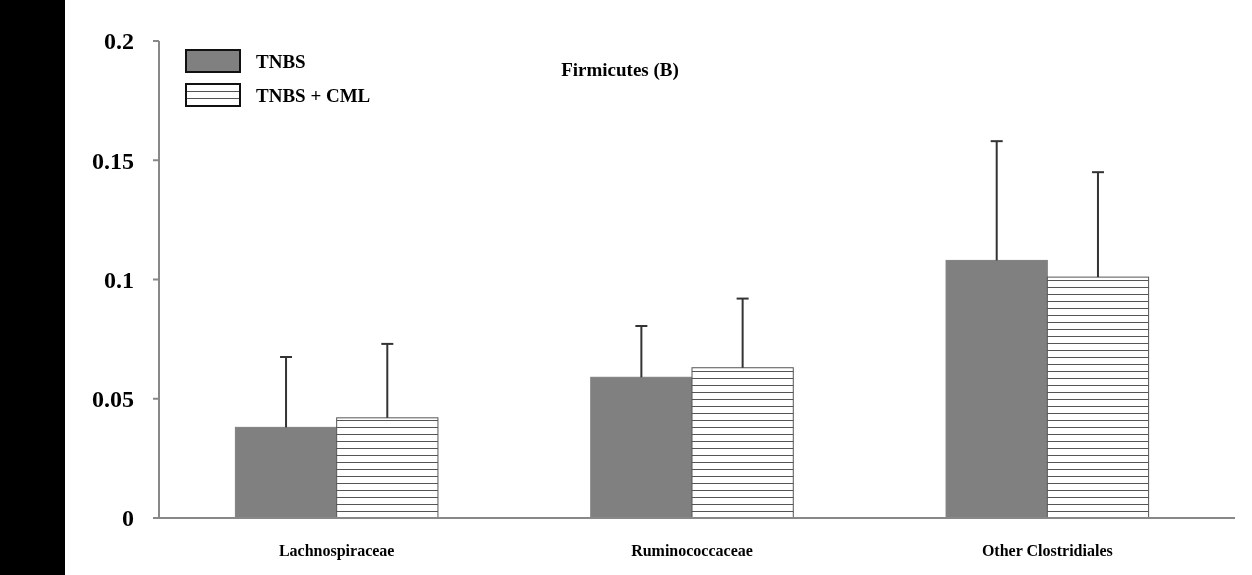 The image size is (1252, 575). I want to click on x-tick-label: Ruminococcaceae, so click(692, 550).